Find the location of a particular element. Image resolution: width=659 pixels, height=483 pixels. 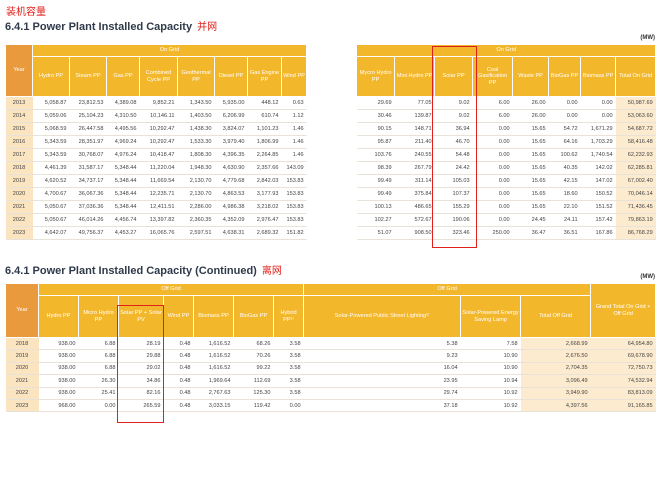

total-cell: 2,676.50 is located at coordinates (555, 356).